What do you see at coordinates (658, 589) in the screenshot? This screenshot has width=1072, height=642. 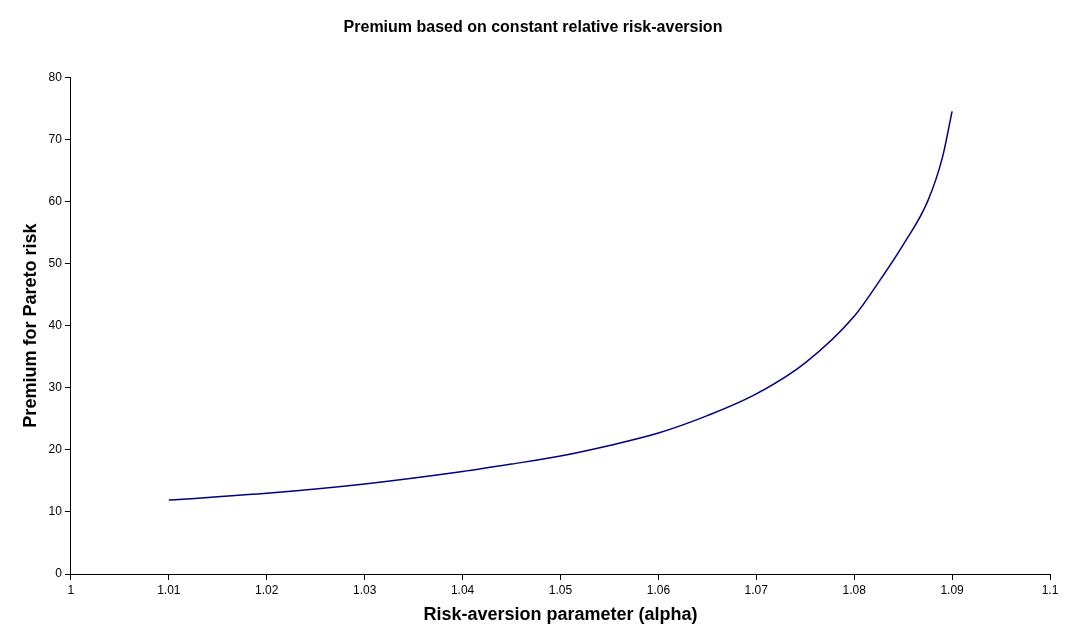 I see `x-tick-label: 1.06` at bounding box center [658, 589].